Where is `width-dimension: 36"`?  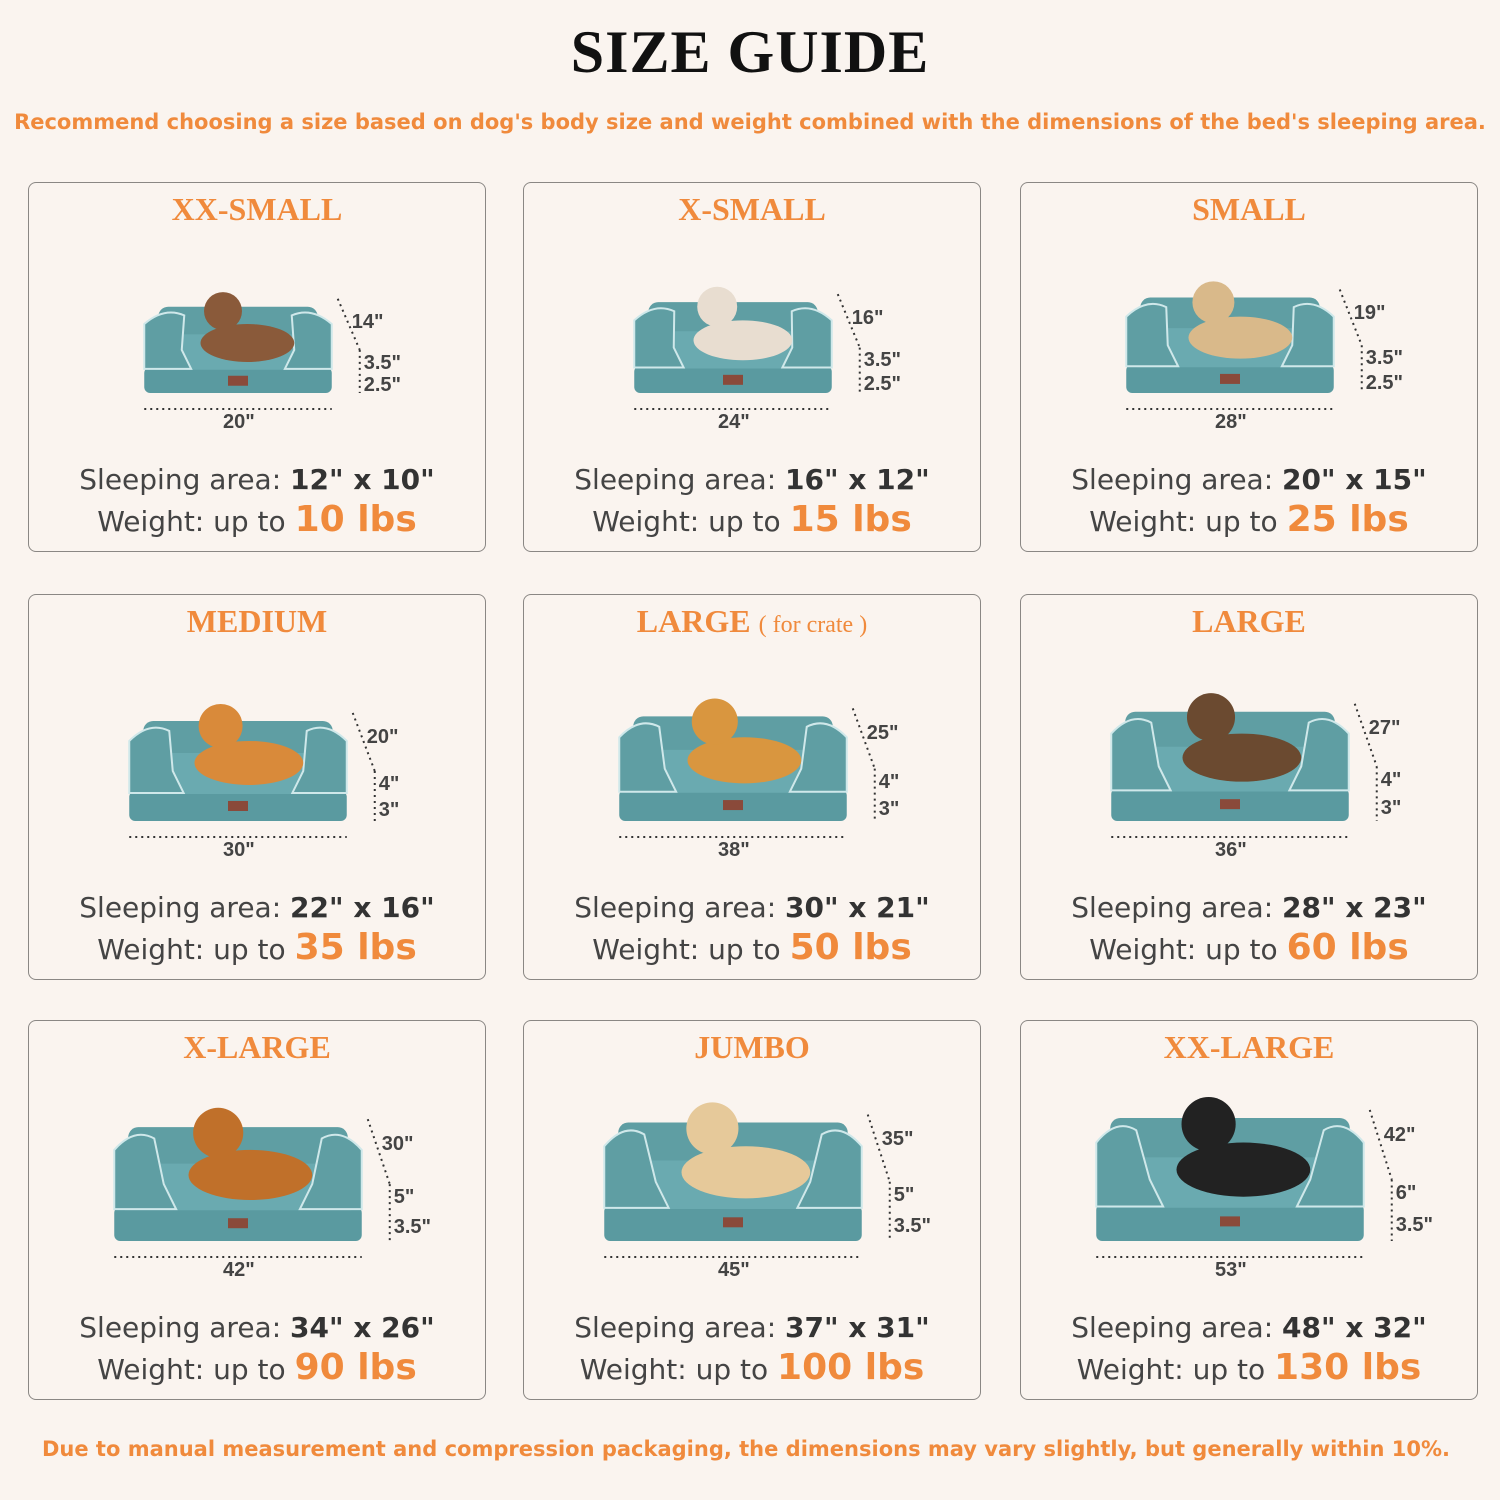 width-dimension: 36" is located at coordinates (1231, 850).